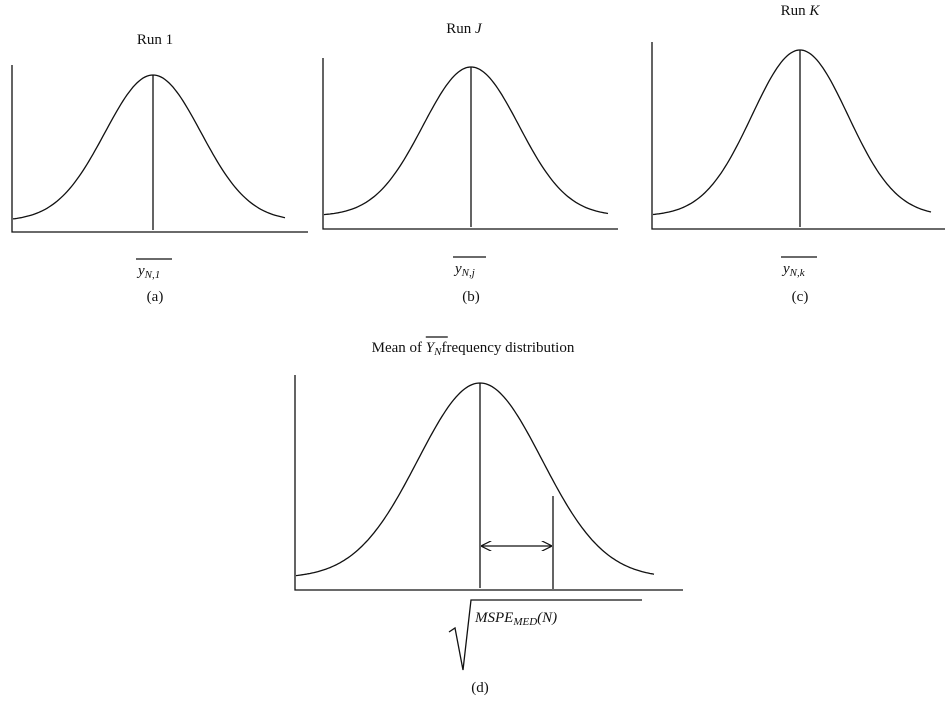  What do you see at coordinates (547, 618) in the screenshot?
I see `label-argument: (N)` at bounding box center [547, 618].